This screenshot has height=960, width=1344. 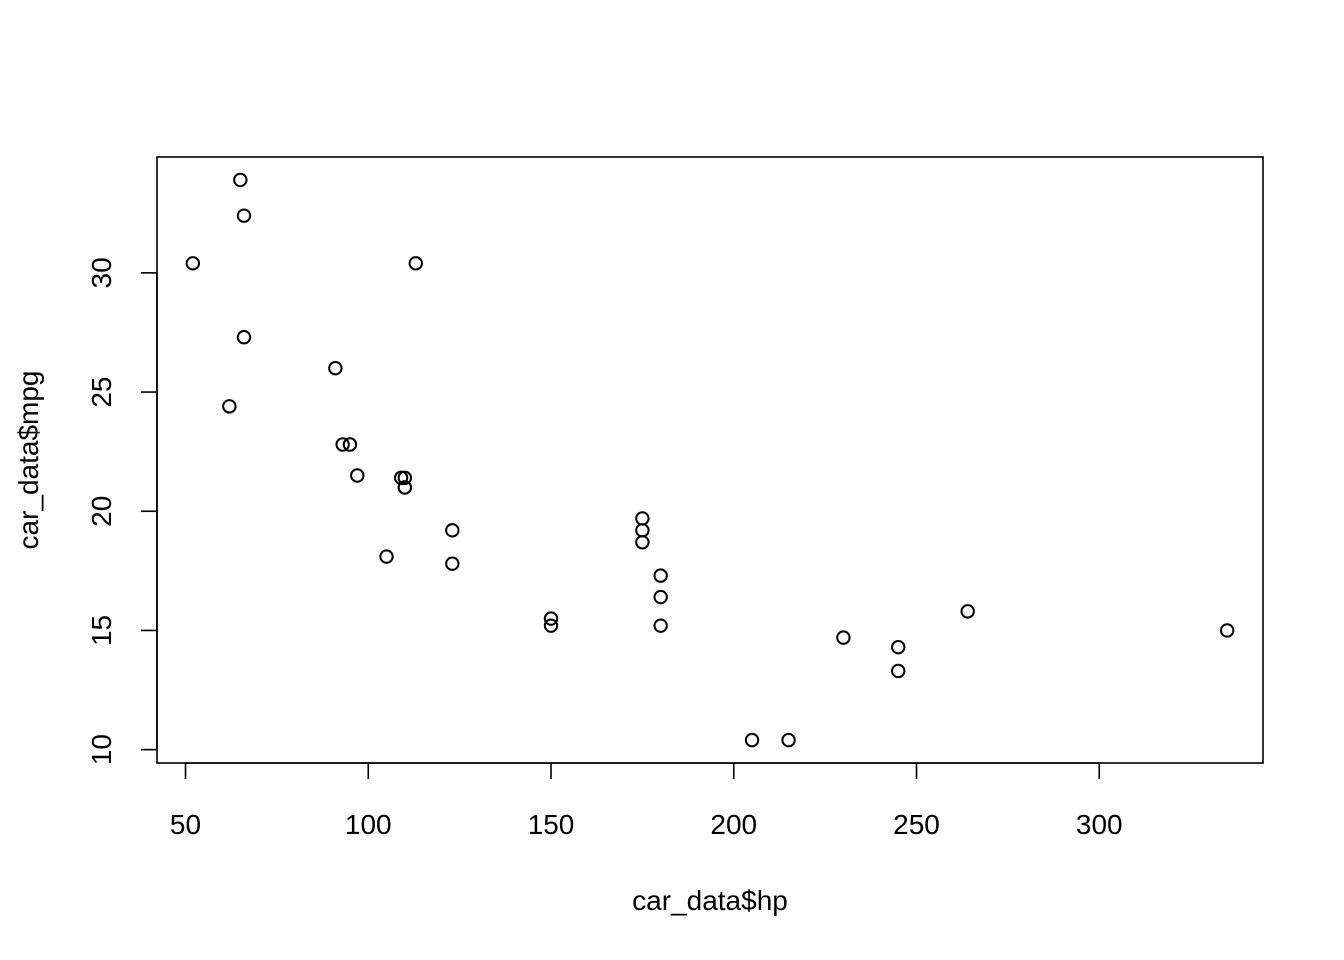 What do you see at coordinates (646, 801) in the screenshot?
I see `x-axis: 50 100 150 200 250 300` at bounding box center [646, 801].